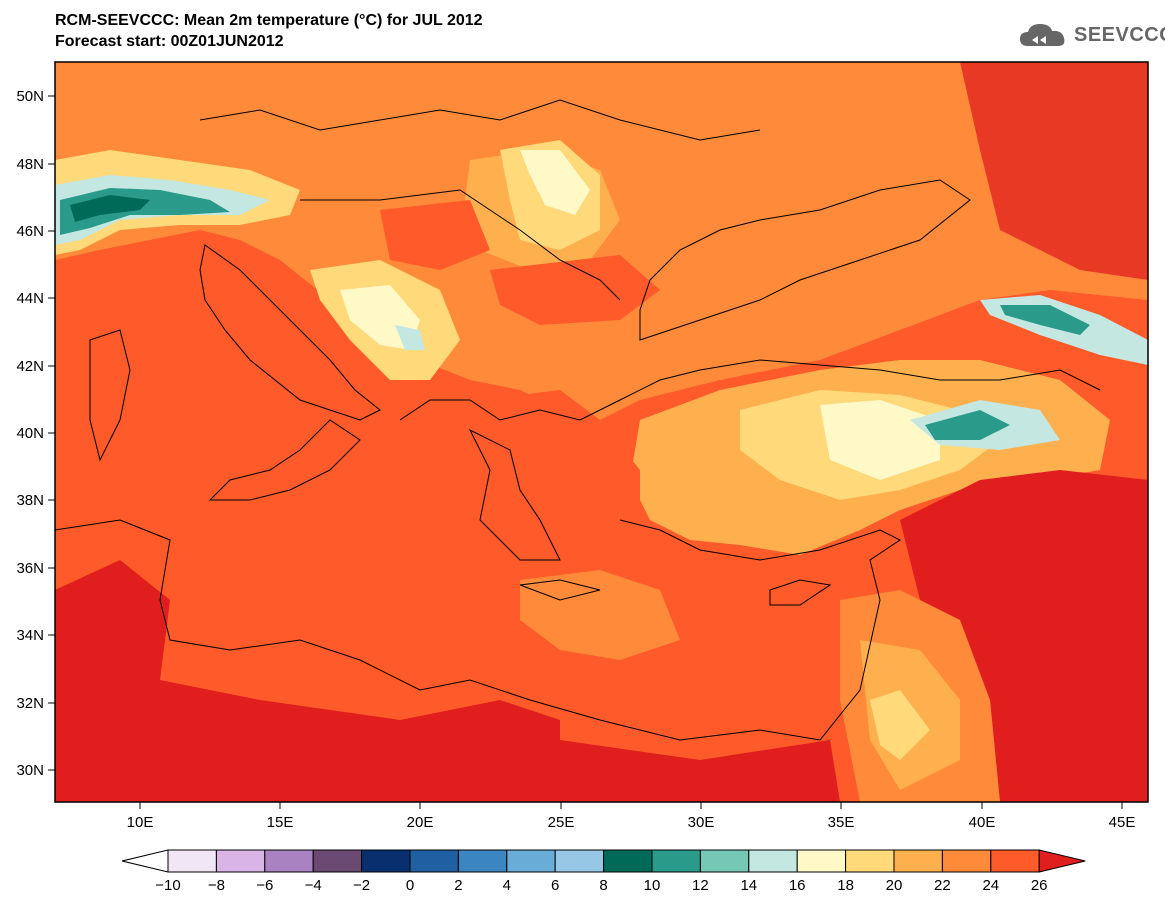 This screenshot has height=907, width=1165. What do you see at coordinates (561, 822) in the screenshot?
I see `lon-label: 25E` at bounding box center [561, 822].